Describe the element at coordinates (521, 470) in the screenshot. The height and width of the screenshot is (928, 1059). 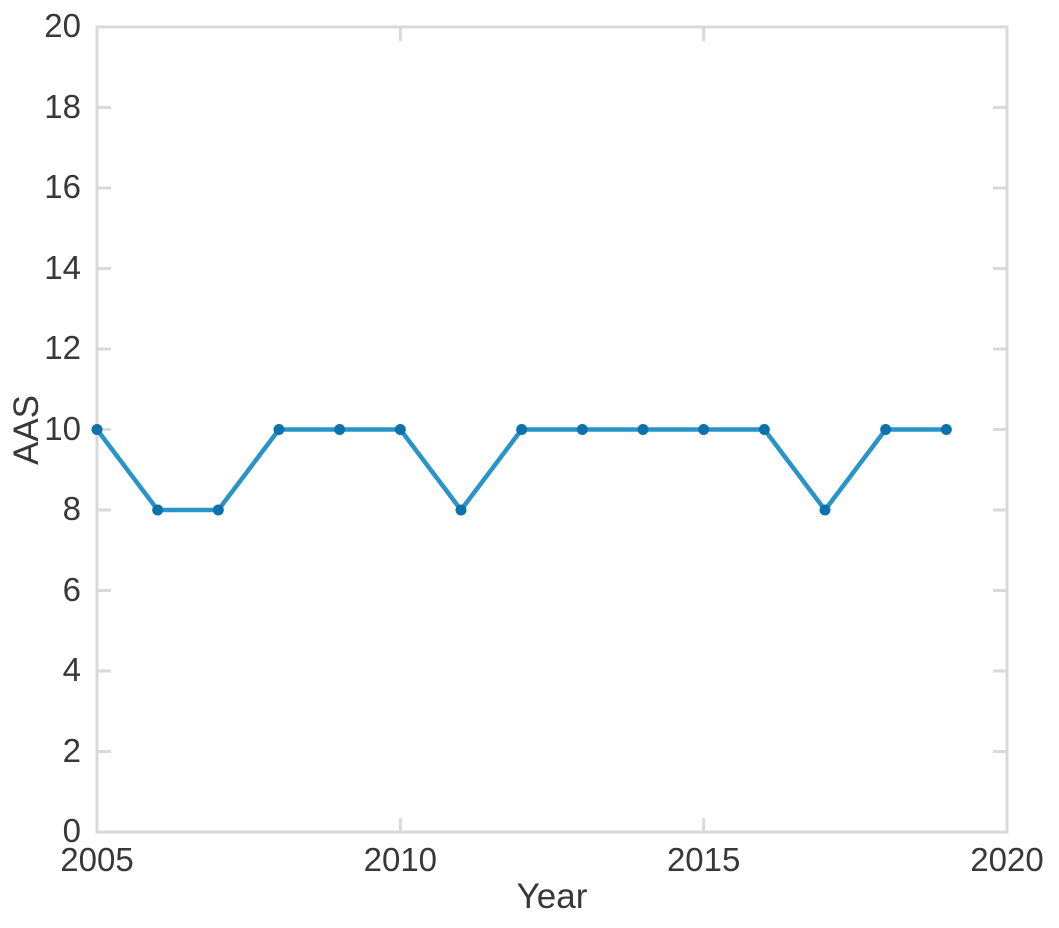
I see `data-line` at that location.